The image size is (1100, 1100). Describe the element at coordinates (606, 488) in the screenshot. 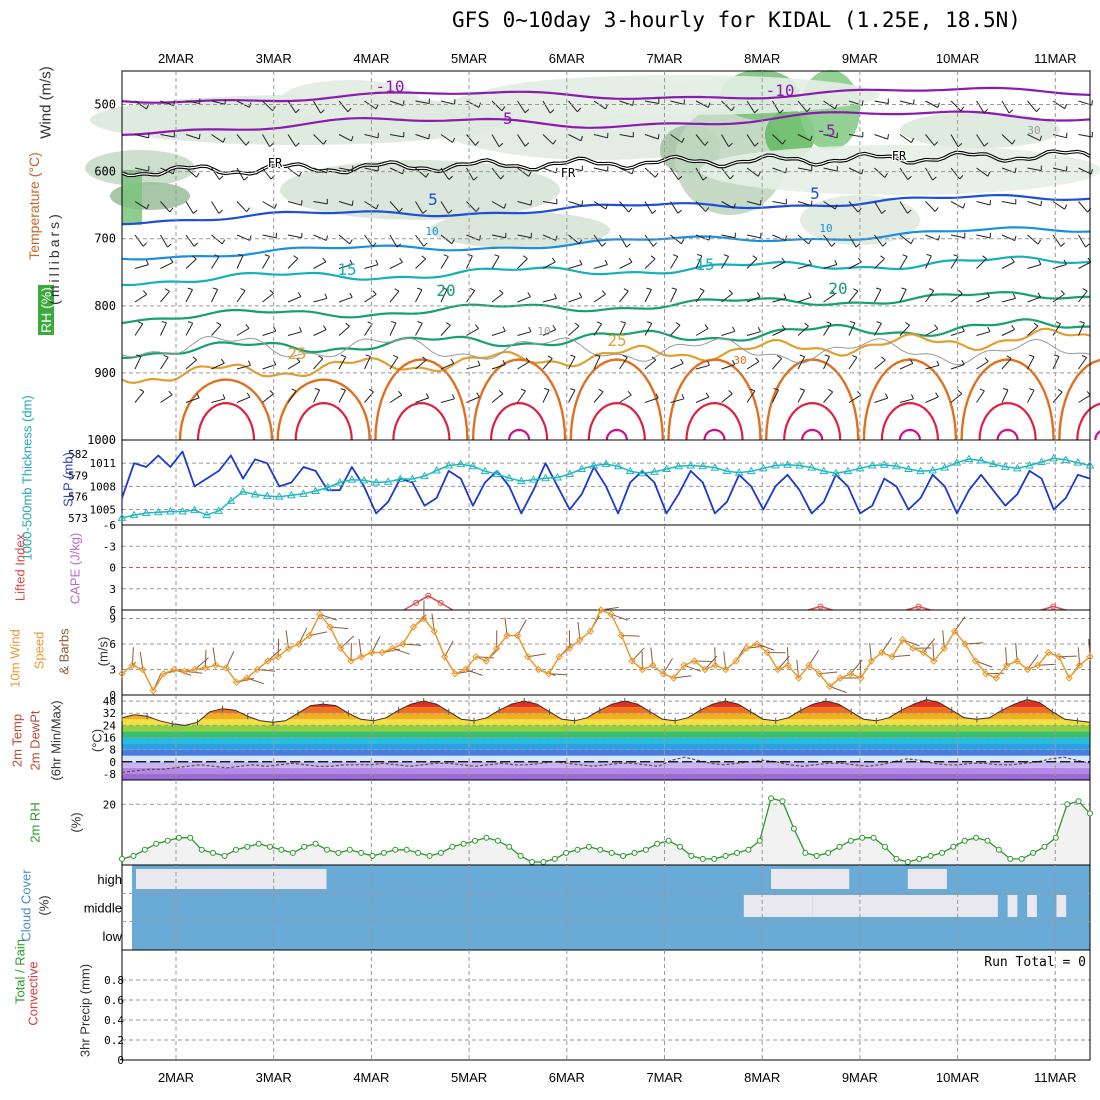

I see `thickness-line` at that location.